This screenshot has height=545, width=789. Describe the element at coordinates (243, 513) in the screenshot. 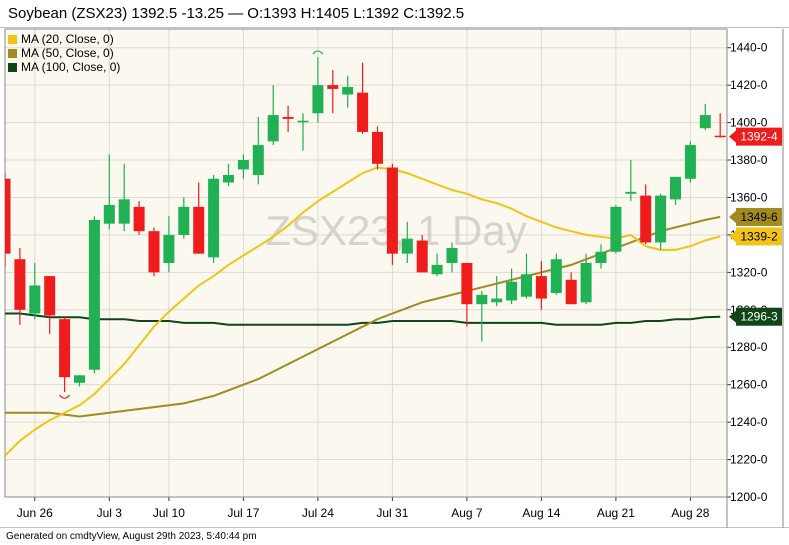

I see `x-tick-label: Jul 17` at that location.